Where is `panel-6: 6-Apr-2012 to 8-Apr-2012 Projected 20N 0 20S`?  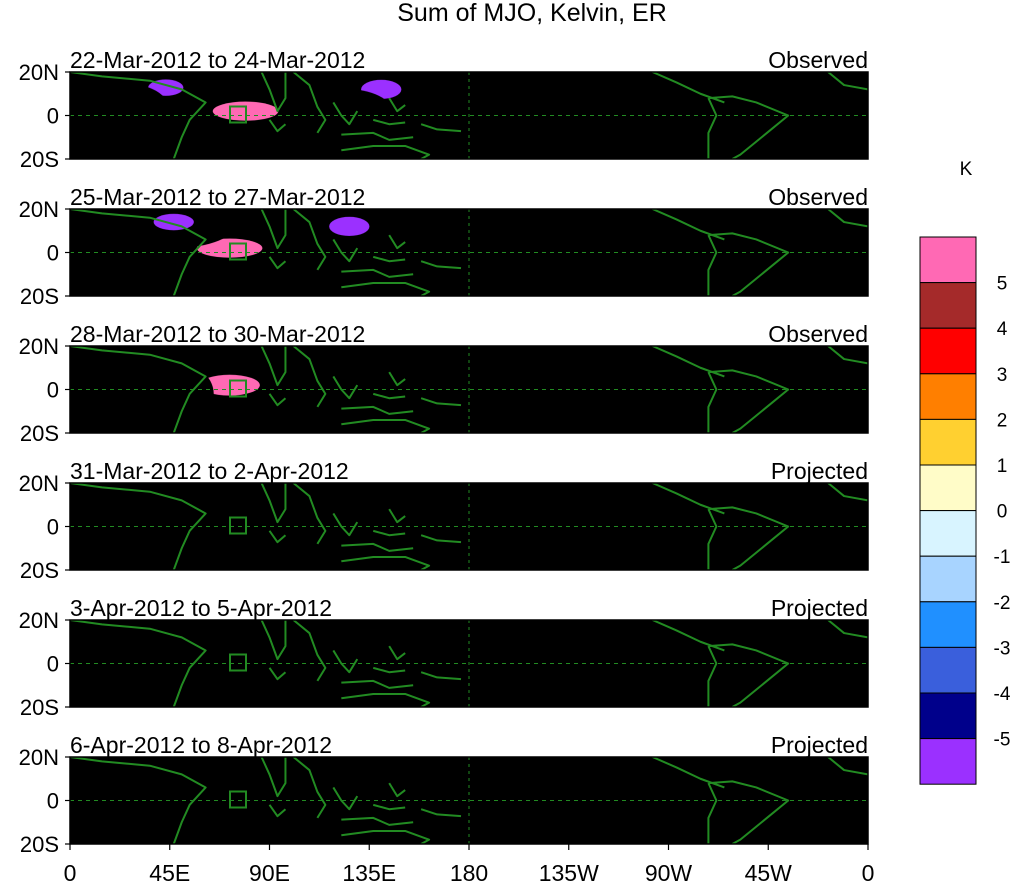
panel-6: 6-Apr-2012 to 8-Apr-2012 Projected 20N 0 20S is located at coordinates (444, 794).